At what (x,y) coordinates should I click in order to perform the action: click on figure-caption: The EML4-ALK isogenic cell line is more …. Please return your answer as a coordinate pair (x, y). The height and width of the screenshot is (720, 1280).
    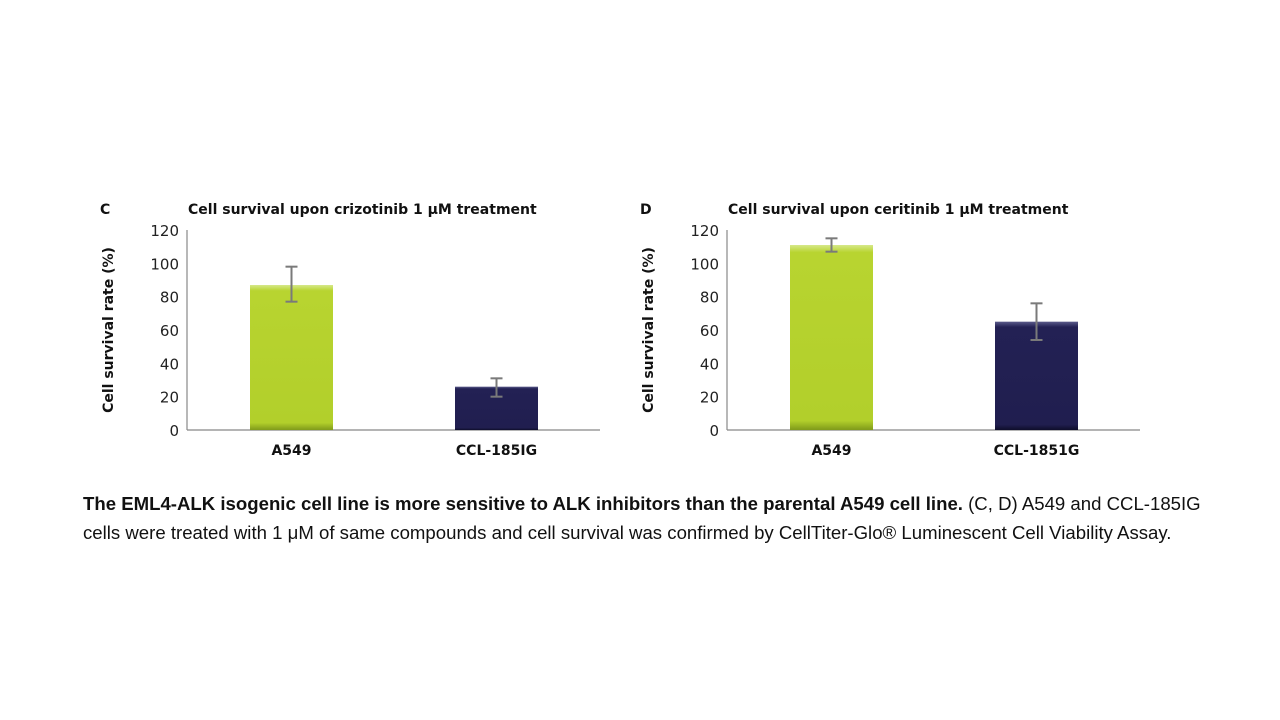
    Looking at the image, I should click on (645, 518).